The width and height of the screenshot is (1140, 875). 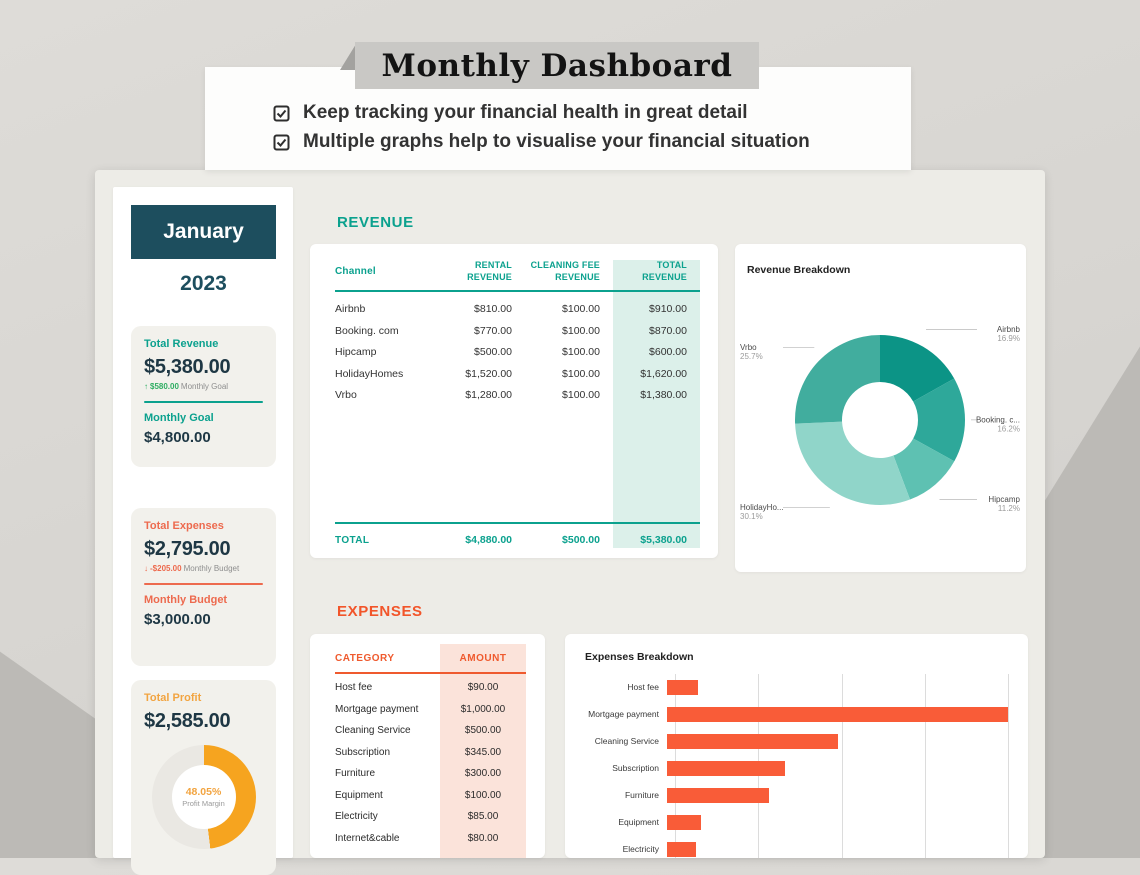 What do you see at coordinates (517, 464) in the screenshot?
I see `table-spacer` at bounding box center [517, 464].